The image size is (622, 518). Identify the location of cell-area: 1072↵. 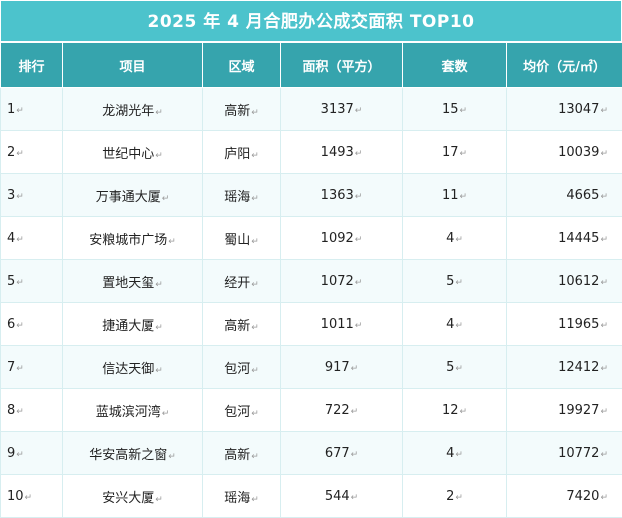
(342, 281).